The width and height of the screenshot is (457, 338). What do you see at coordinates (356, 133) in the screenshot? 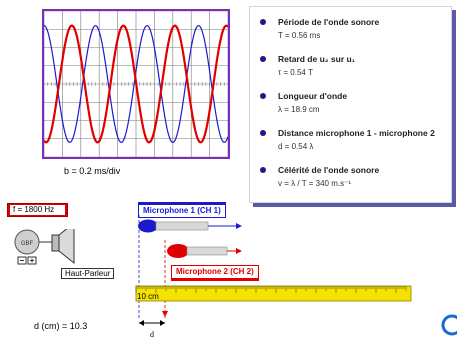
I see `info-title: Distance microphone 1 - microphone 2` at bounding box center [356, 133].